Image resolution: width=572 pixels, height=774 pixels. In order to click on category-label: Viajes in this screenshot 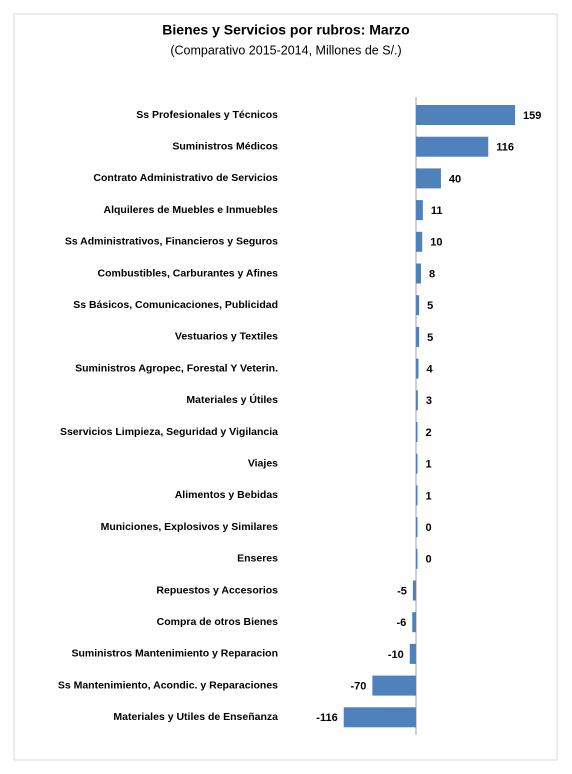, I will do `click(263, 463)`.